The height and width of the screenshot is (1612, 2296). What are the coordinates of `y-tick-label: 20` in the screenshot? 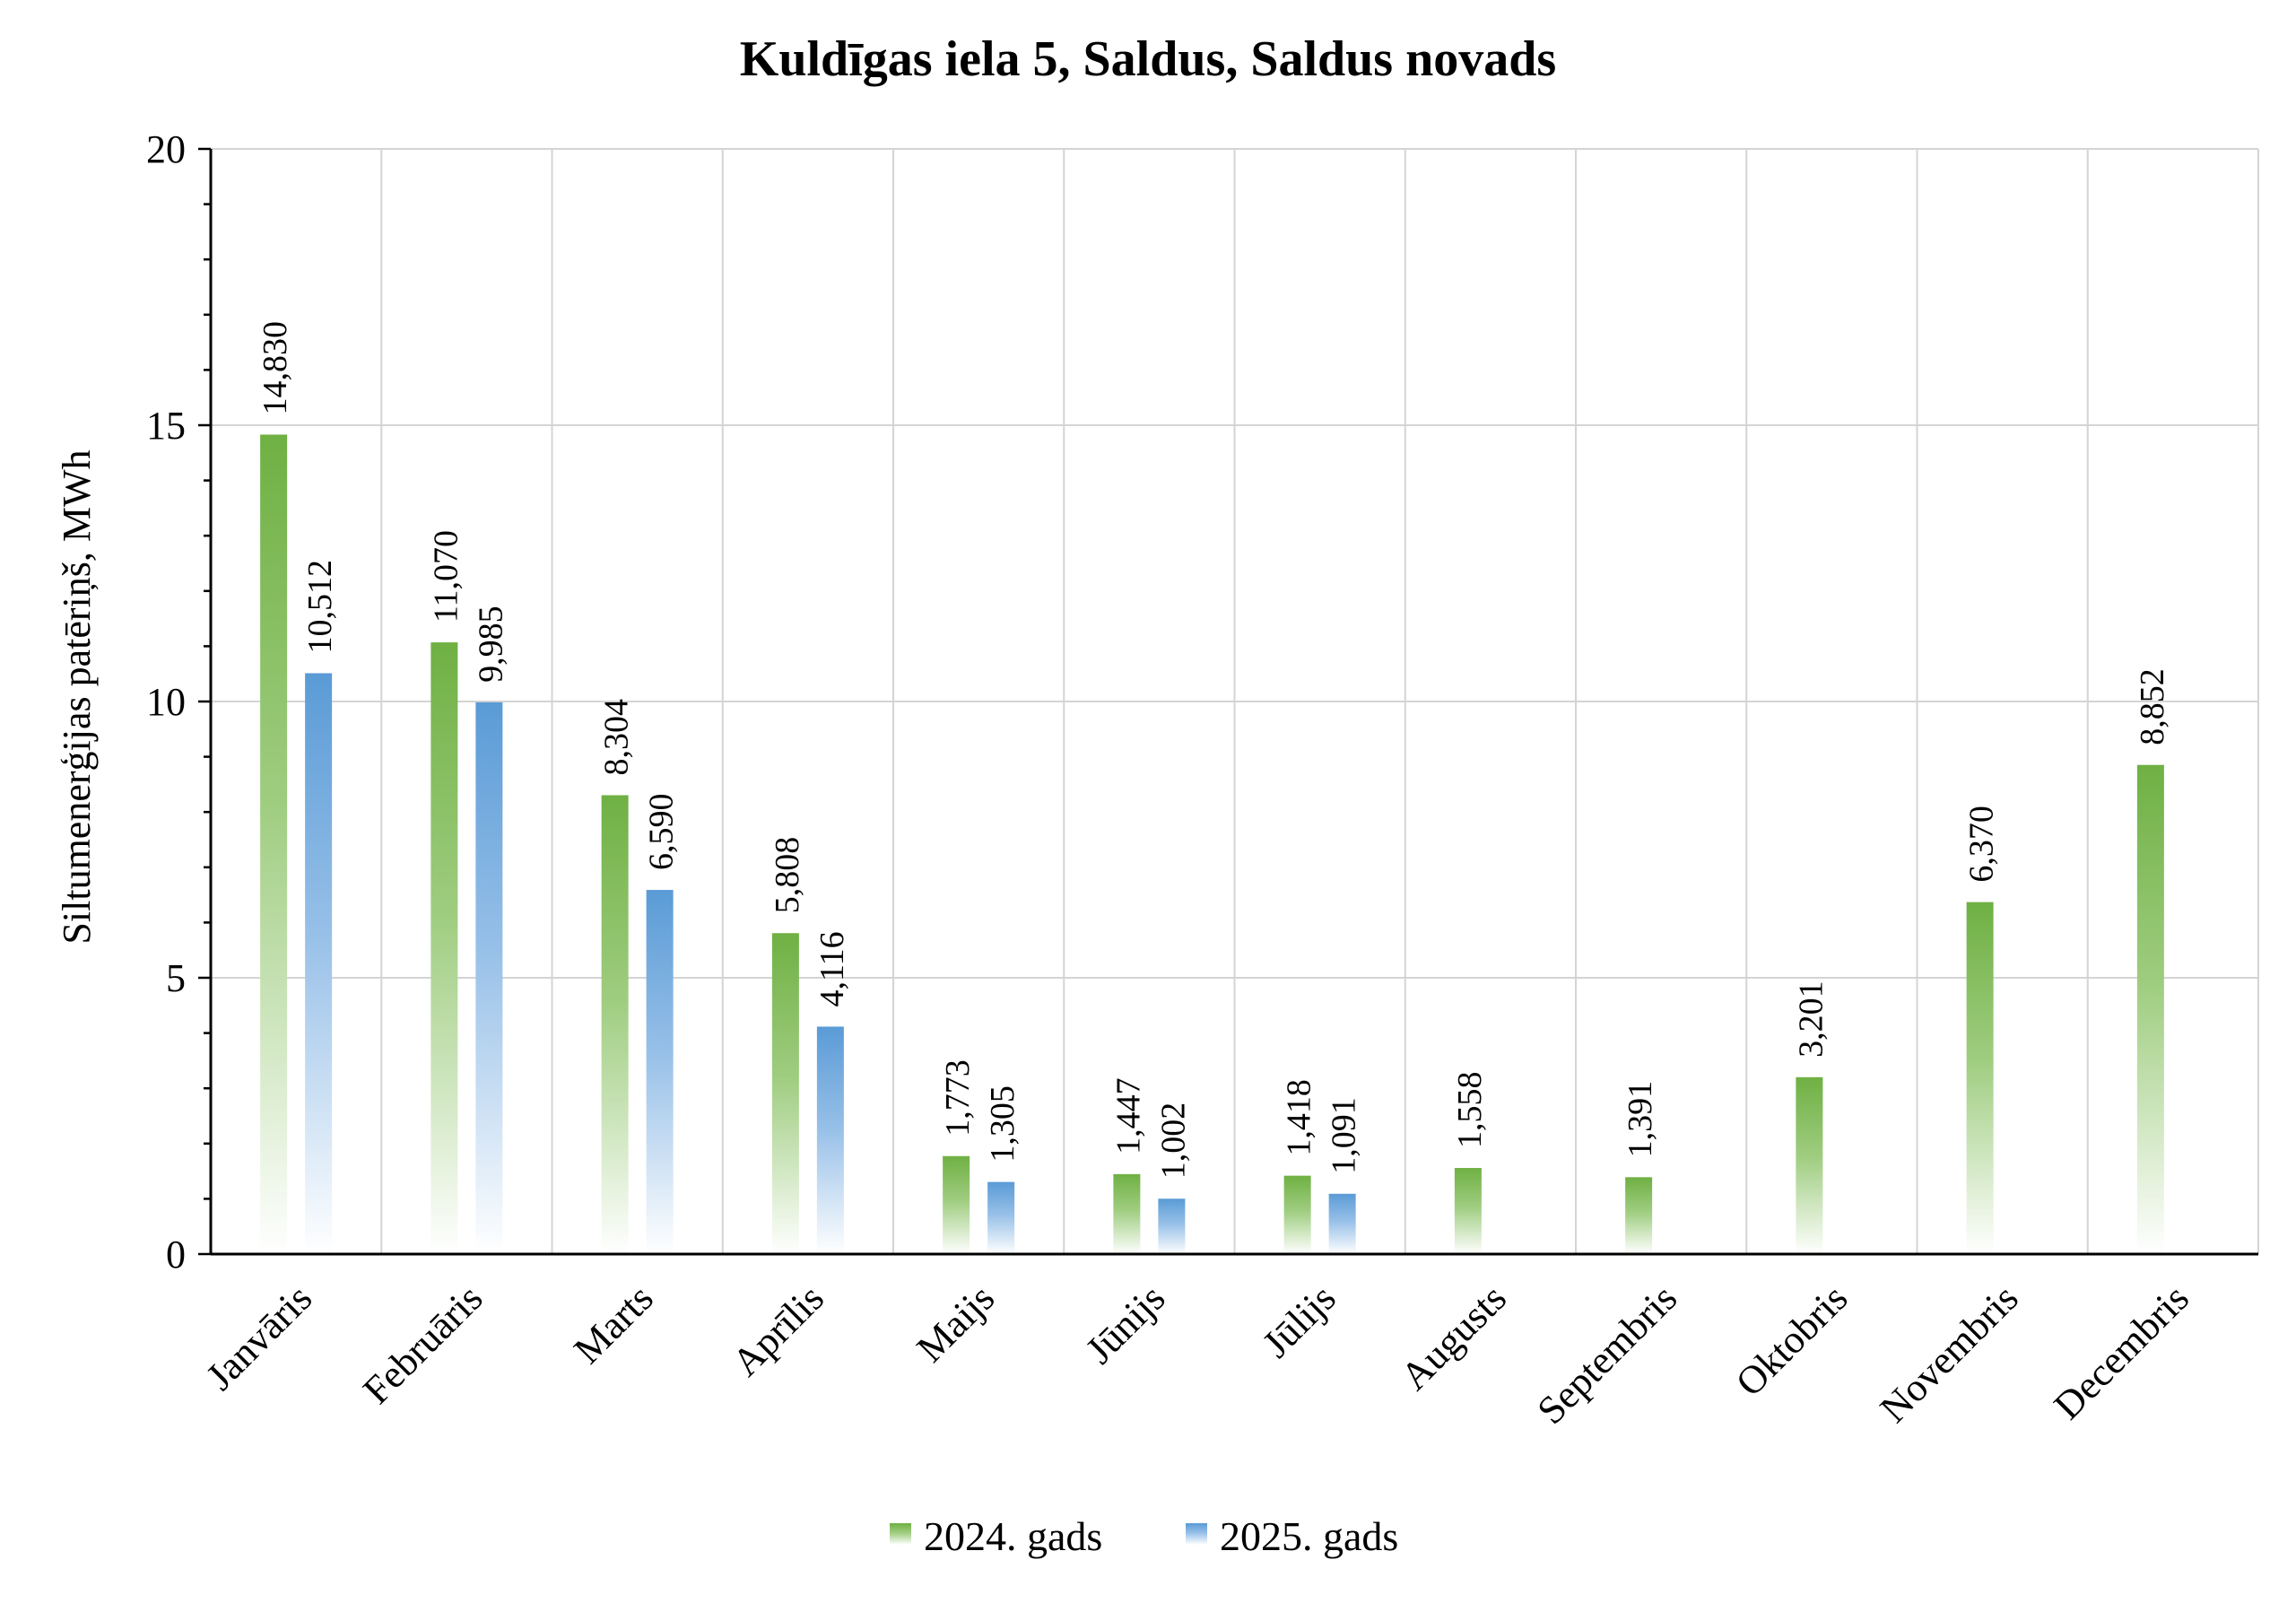 It's located at (166, 149).